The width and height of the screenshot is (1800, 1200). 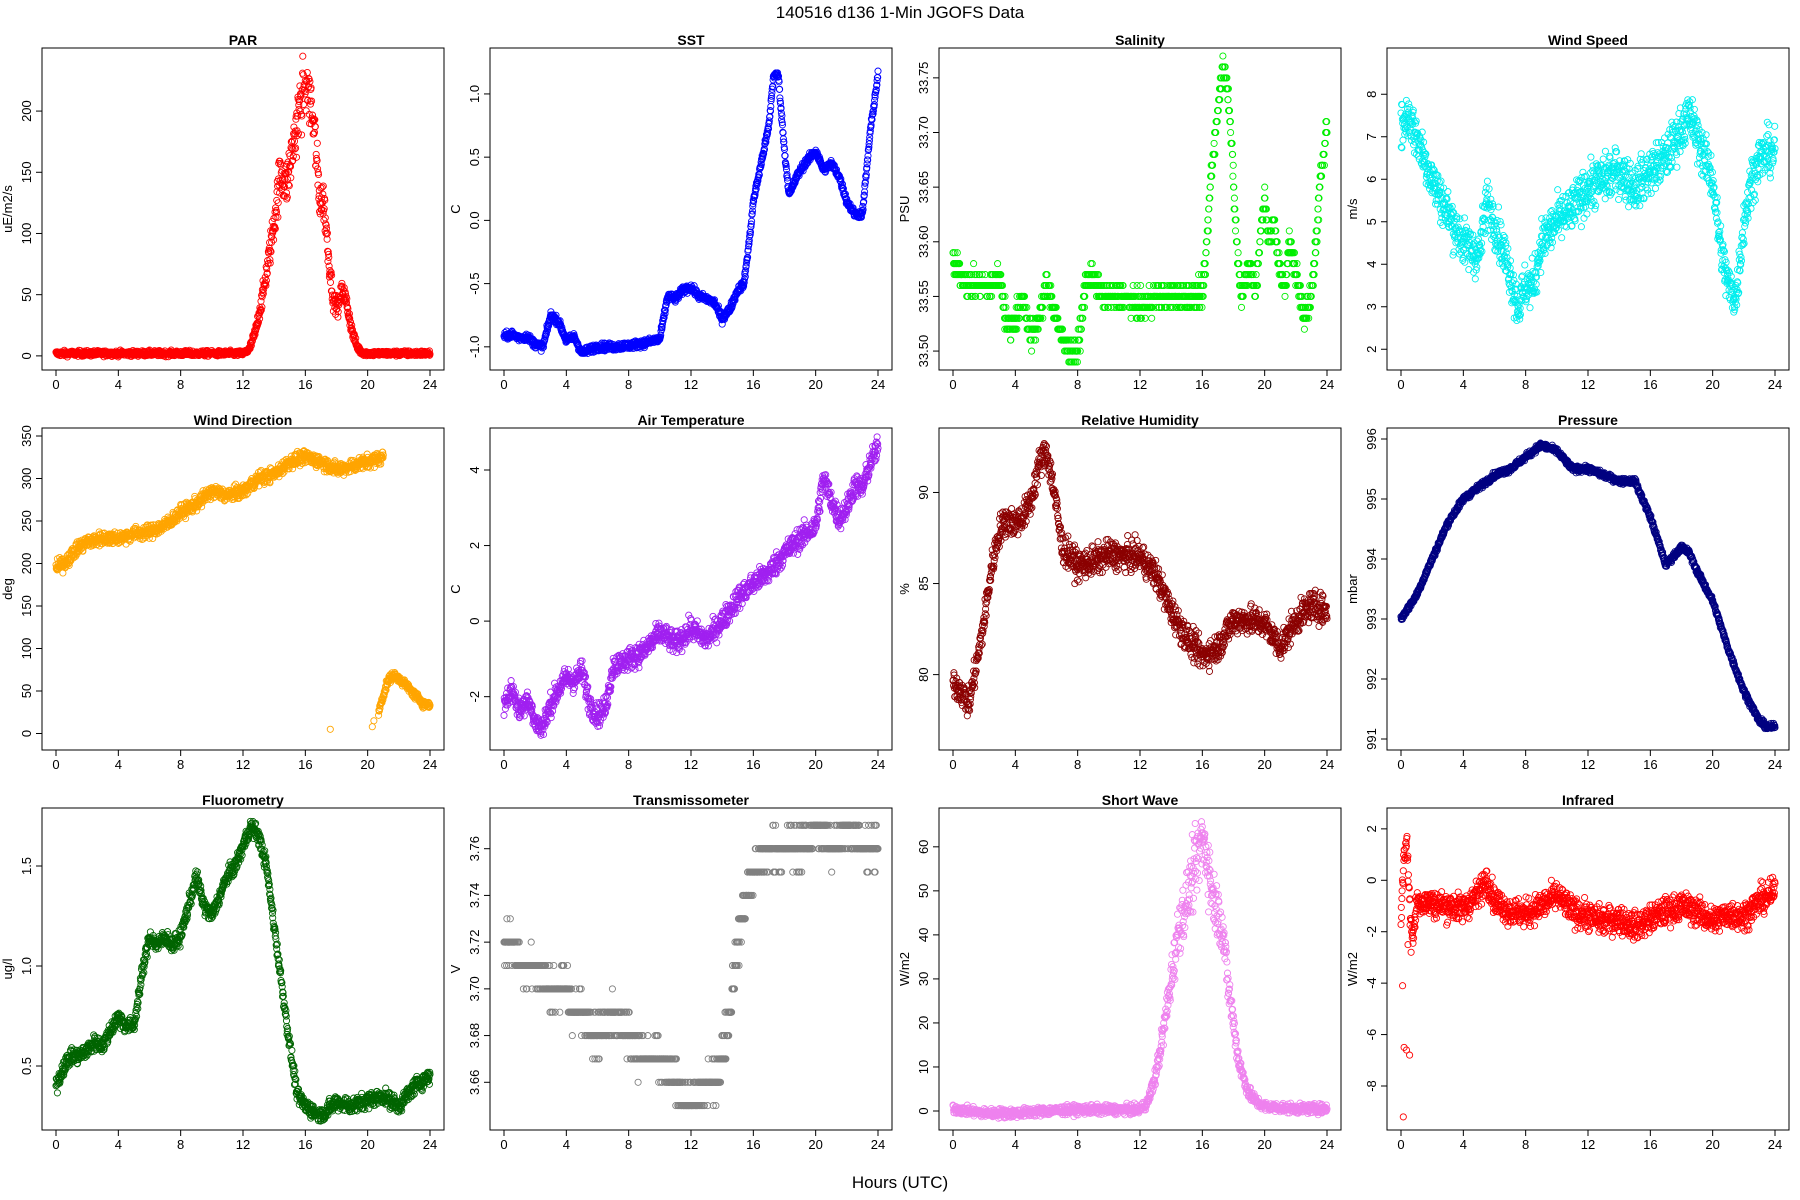 I want to click on y-axis-label: PSU, so click(x=904, y=209).